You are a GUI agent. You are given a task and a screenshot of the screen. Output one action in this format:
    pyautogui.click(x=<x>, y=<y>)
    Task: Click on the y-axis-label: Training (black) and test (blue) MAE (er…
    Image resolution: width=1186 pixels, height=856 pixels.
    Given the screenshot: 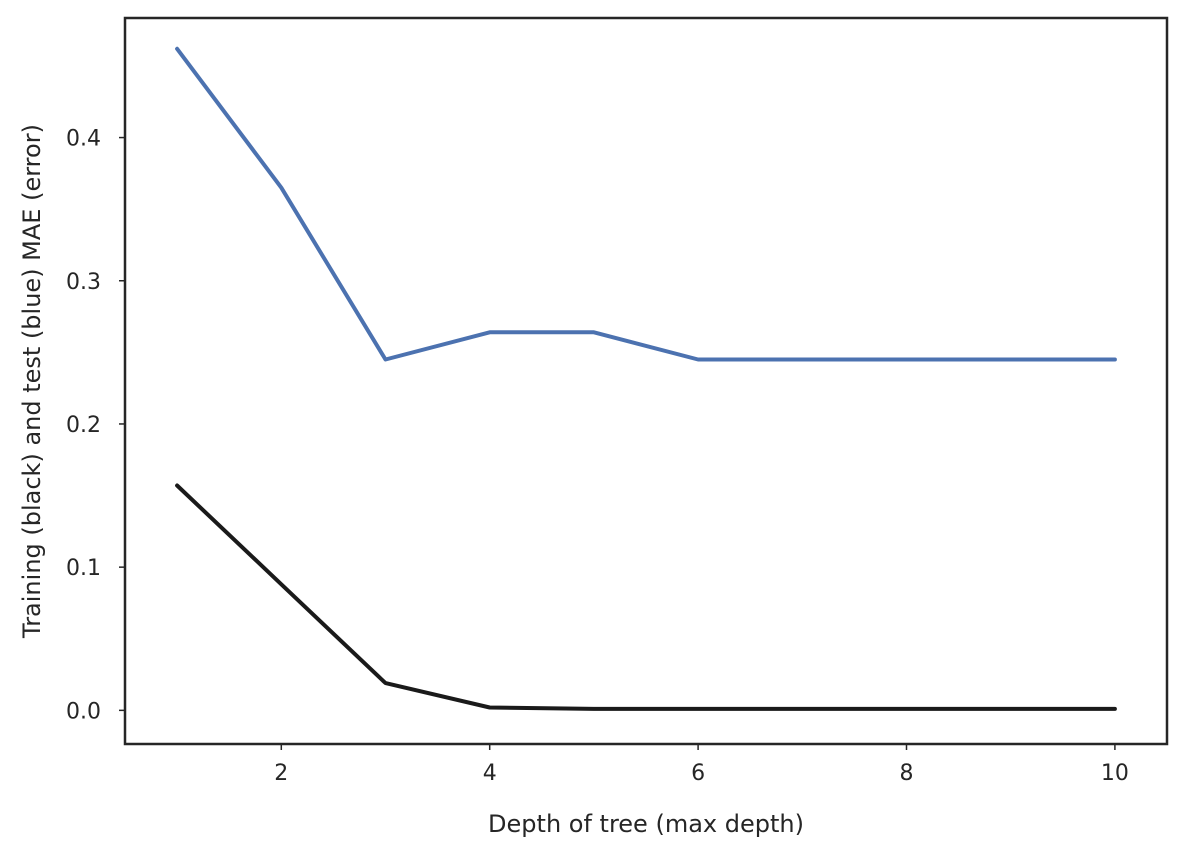 What is the action you would take?
    pyautogui.click(x=32, y=381)
    